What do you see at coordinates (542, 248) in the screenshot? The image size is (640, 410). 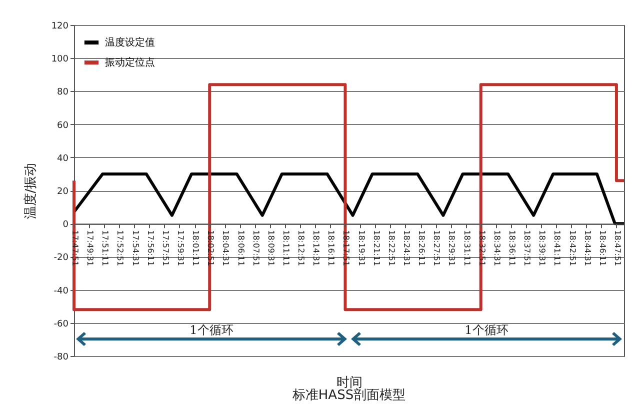 I see `x-tick-label: 18:39:31` at bounding box center [542, 248].